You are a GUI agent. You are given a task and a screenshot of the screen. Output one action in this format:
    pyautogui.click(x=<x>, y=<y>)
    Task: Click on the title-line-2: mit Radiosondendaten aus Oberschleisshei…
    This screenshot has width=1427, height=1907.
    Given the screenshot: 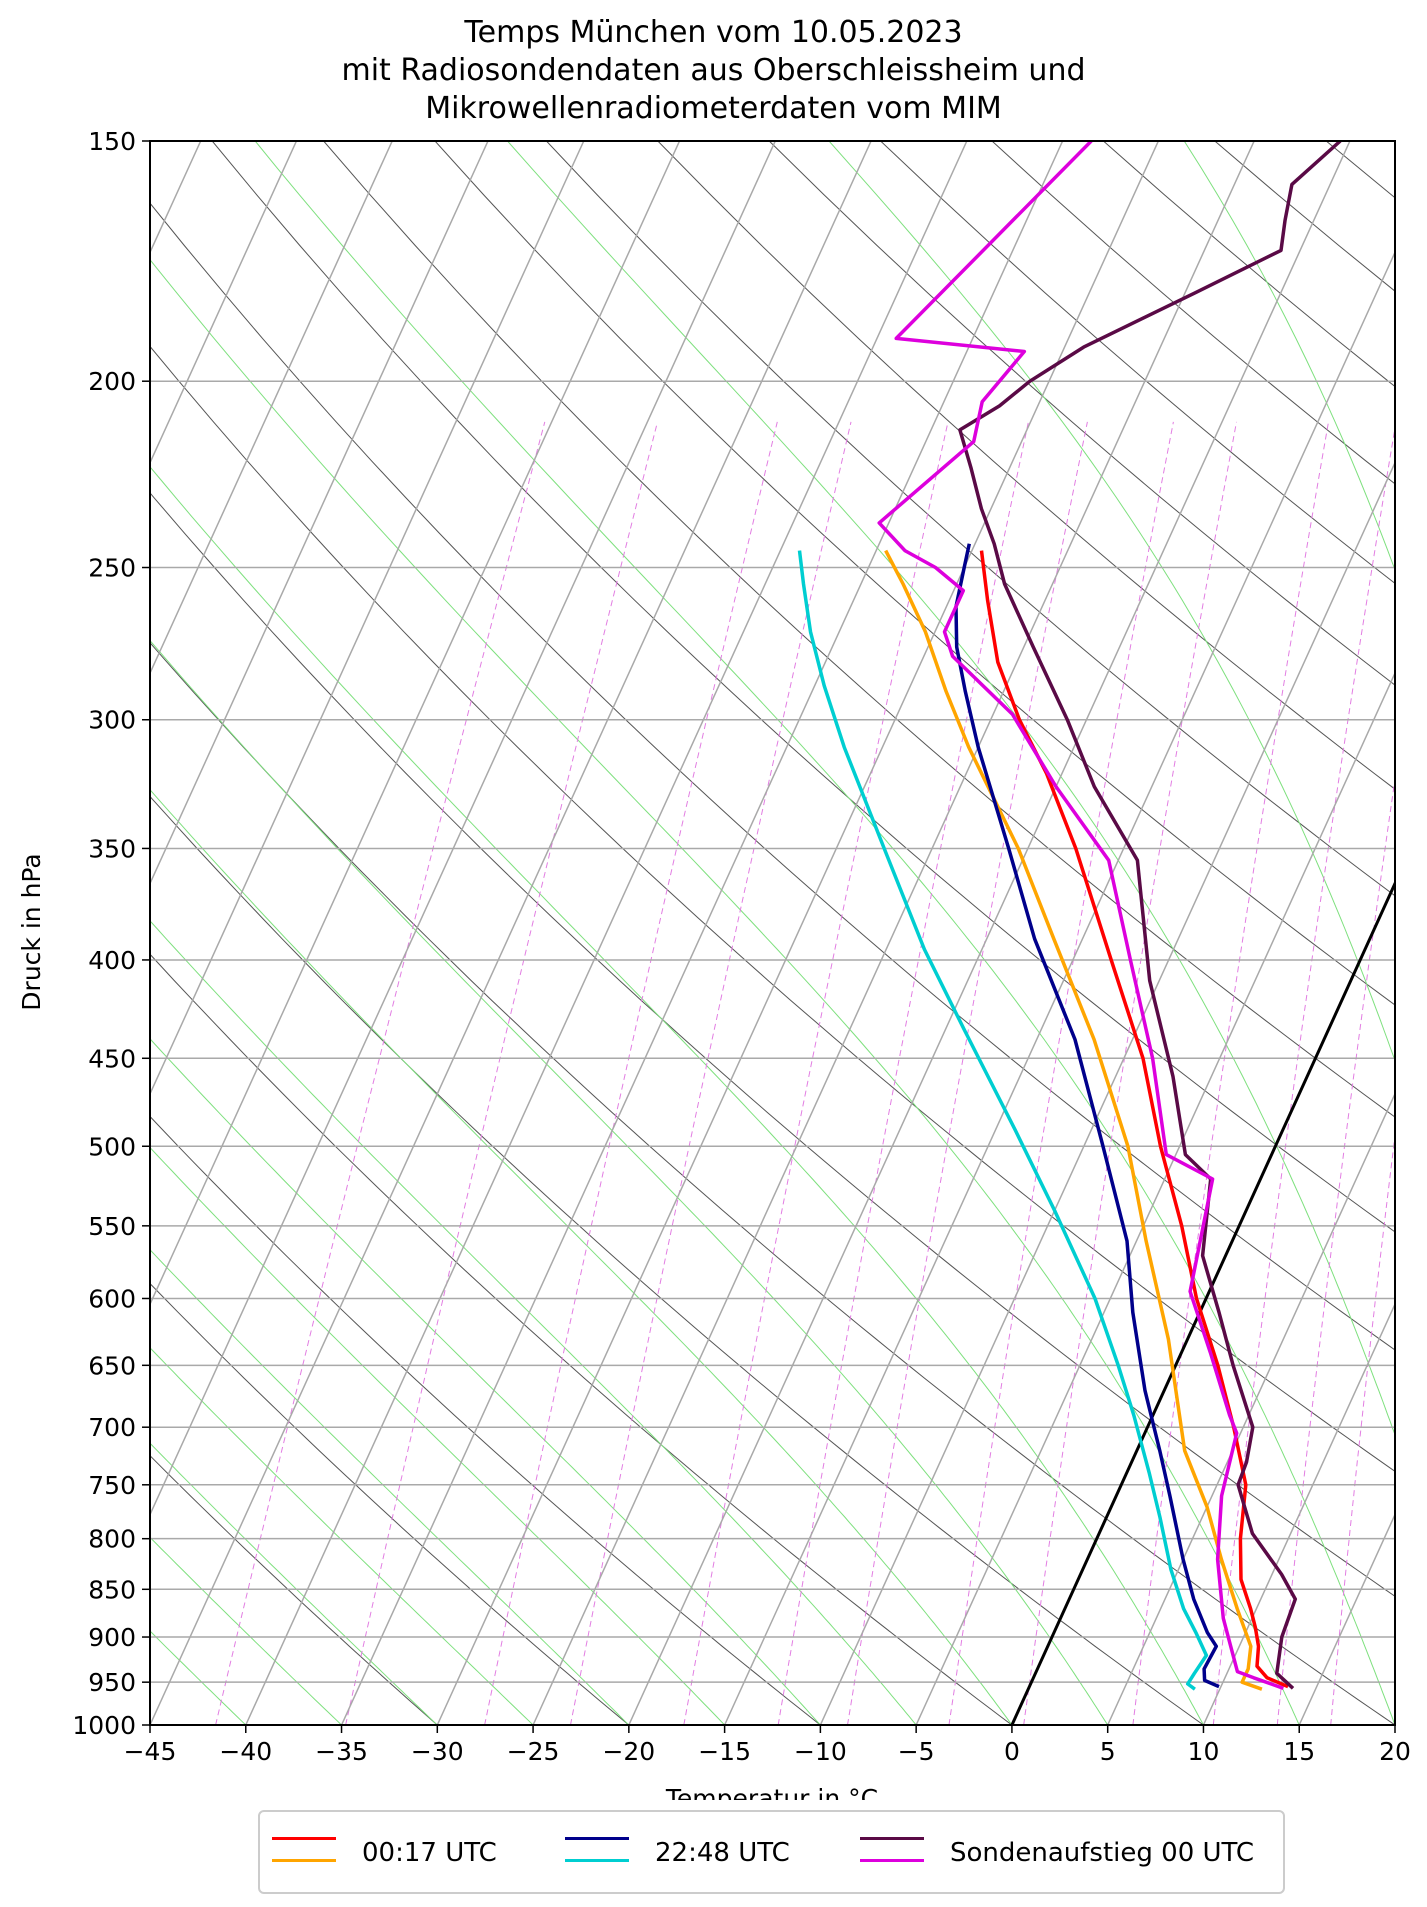 What is the action you would take?
    pyautogui.click(x=713, y=70)
    